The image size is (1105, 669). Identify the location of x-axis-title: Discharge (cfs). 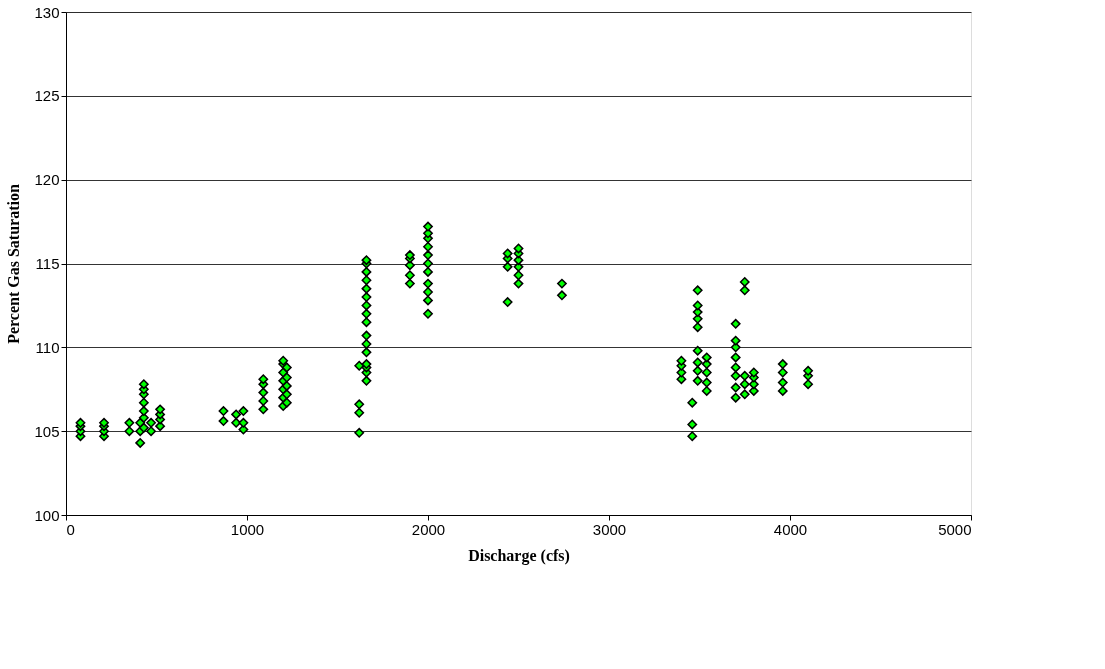
(519, 555).